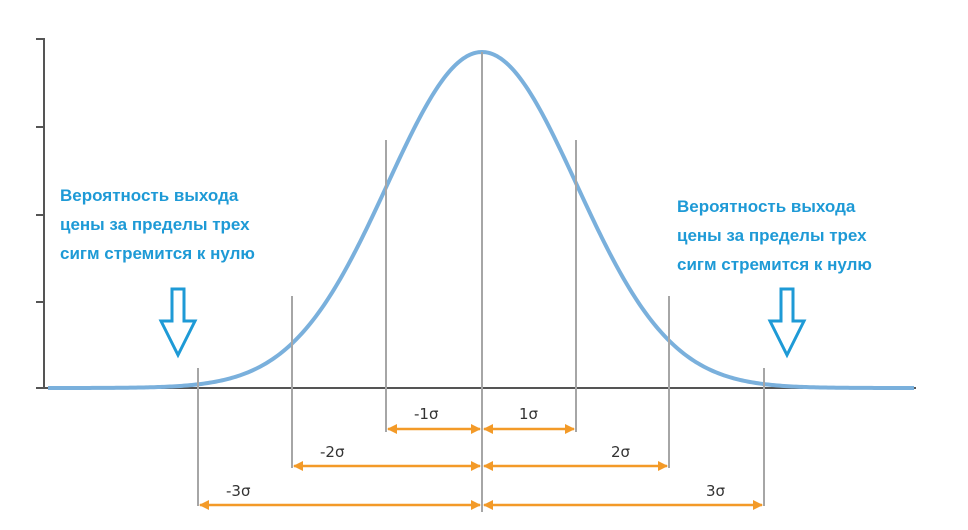 Image resolution: width=968 pixels, height=530 pixels. Describe the element at coordinates (332, 452) in the screenshot. I see `label-minus-2-sigma: -2σ` at that location.